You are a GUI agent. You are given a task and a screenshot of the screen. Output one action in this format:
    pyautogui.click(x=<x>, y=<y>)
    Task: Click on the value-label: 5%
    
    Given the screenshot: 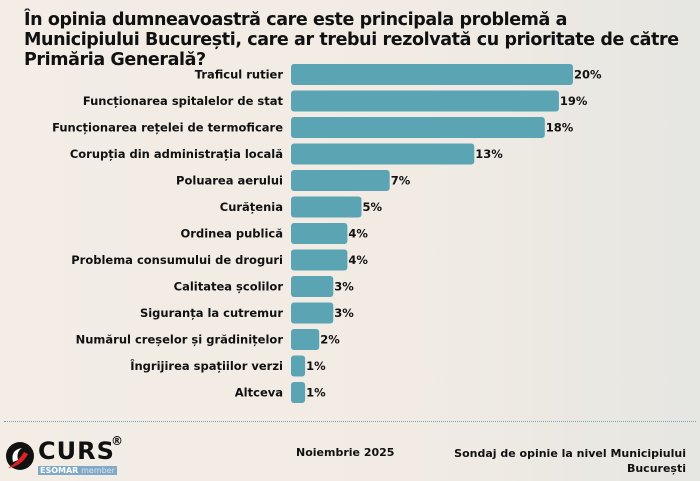 What is the action you would take?
    pyautogui.click(x=373, y=207)
    